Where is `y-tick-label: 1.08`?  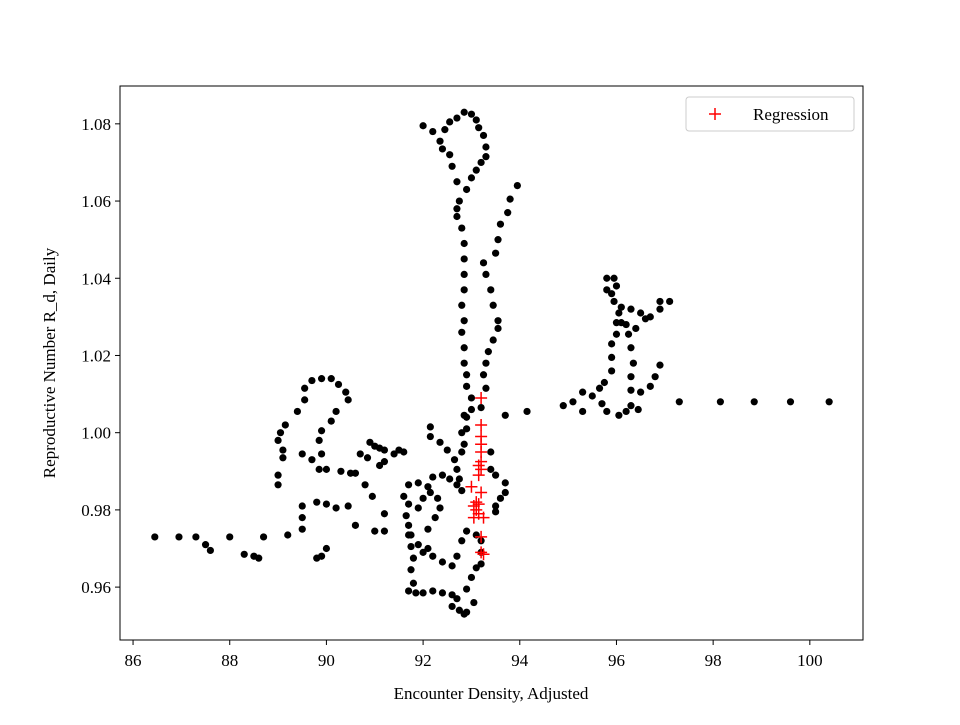 y-tick-label: 1.08 is located at coordinates (96, 124).